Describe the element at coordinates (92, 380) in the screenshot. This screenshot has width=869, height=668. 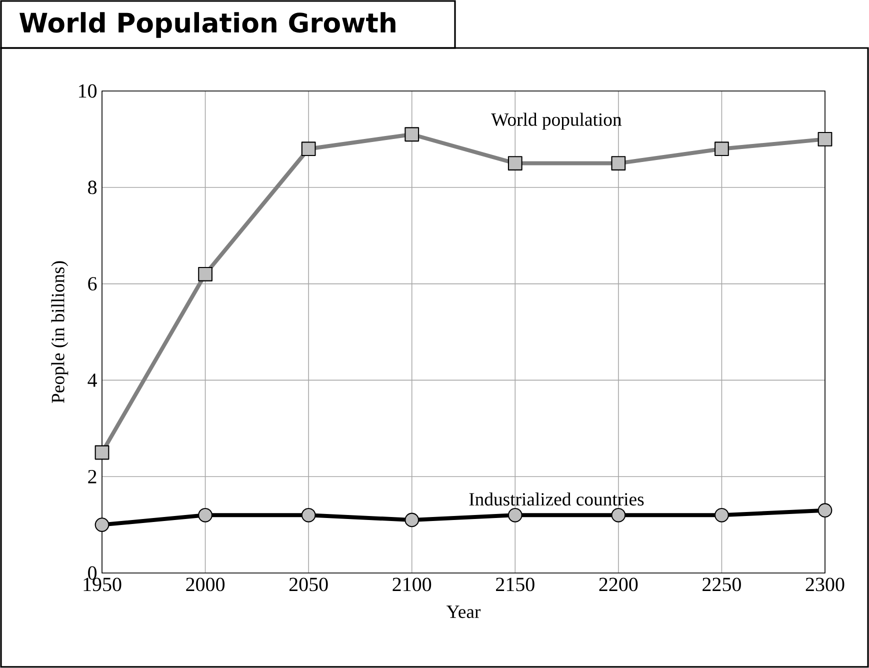
I see `y-tick-label: 4` at that location.